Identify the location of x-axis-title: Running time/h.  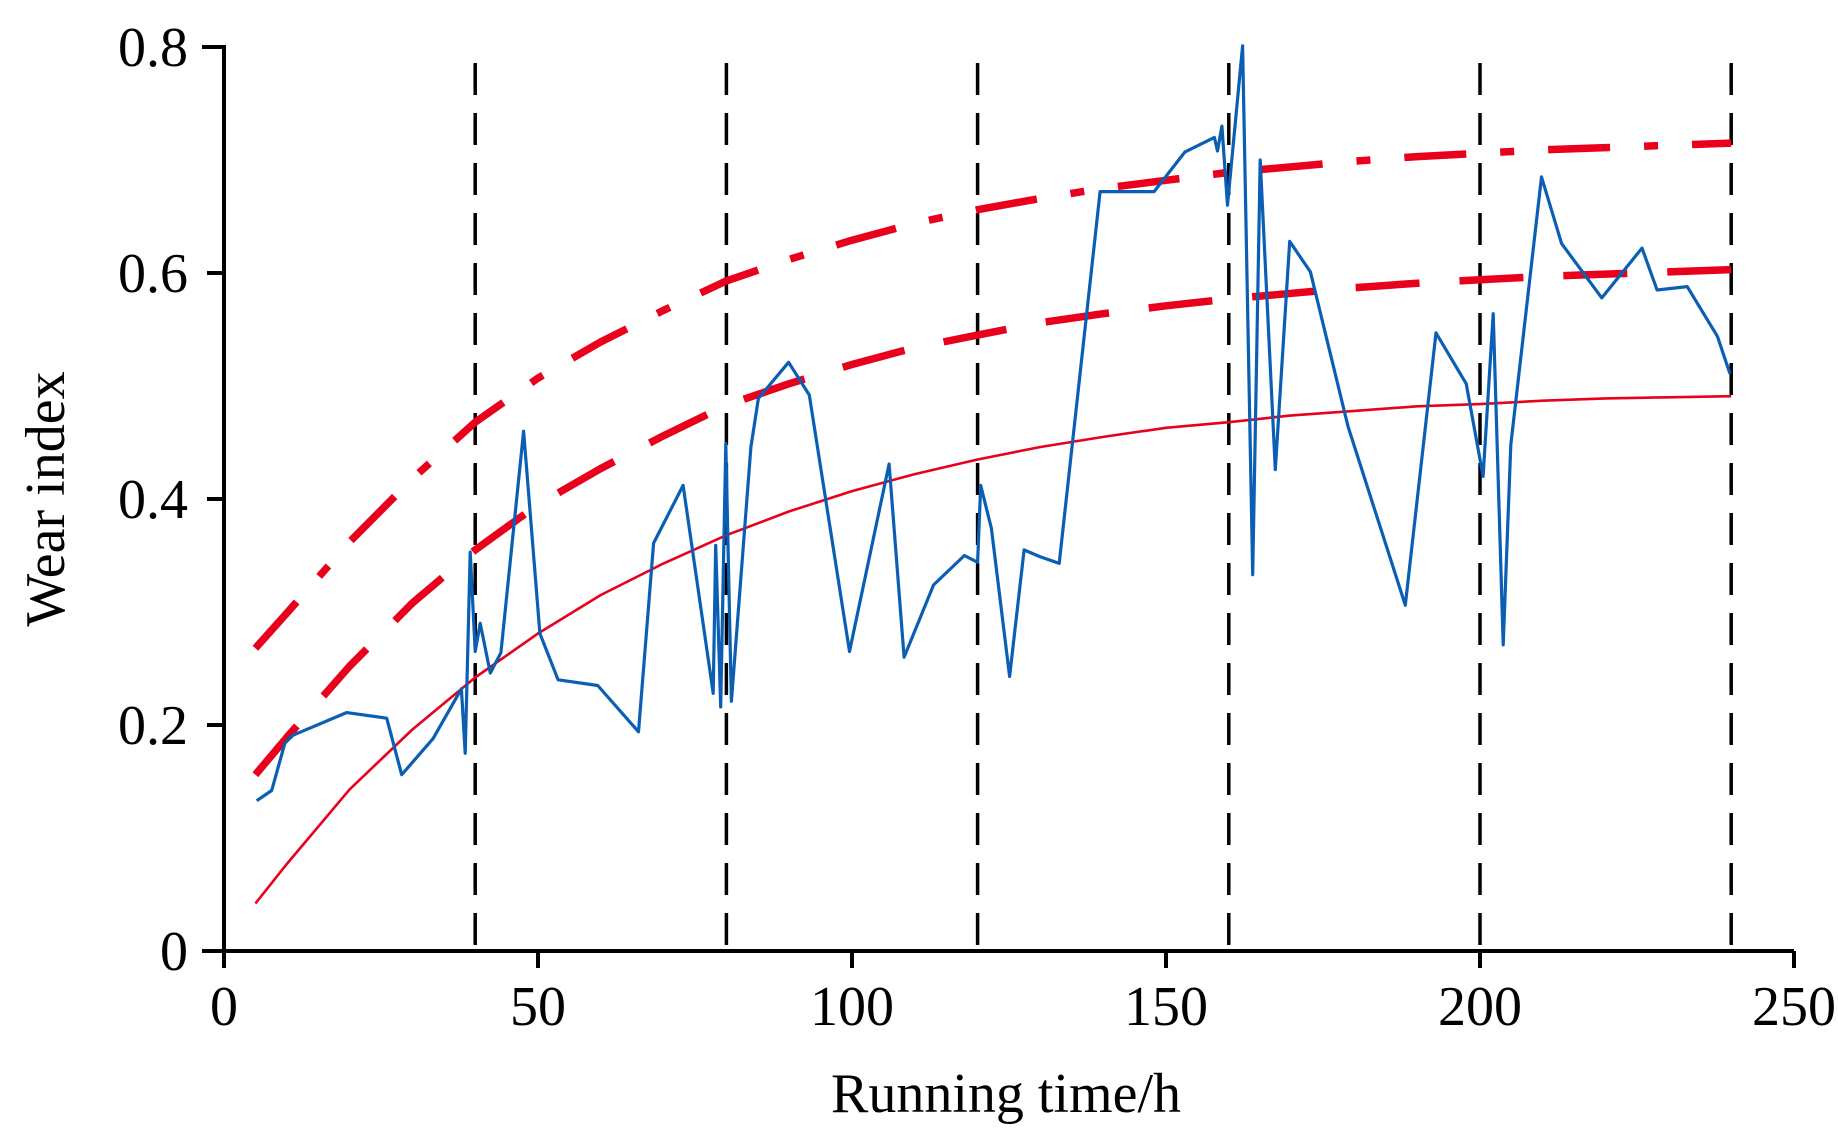
(1006, 1094).